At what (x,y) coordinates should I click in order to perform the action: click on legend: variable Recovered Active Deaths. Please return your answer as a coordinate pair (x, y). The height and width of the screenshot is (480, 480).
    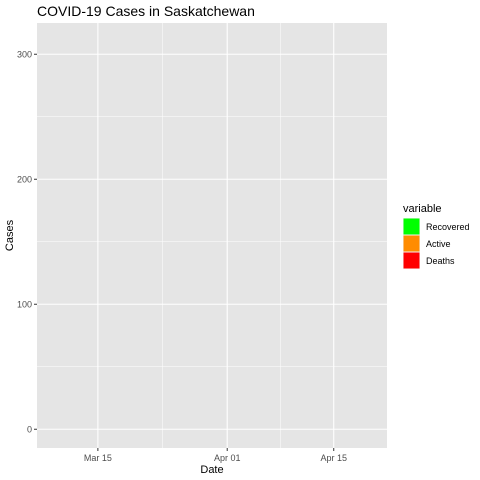
    Looking at the image, I should click on (436, 236).